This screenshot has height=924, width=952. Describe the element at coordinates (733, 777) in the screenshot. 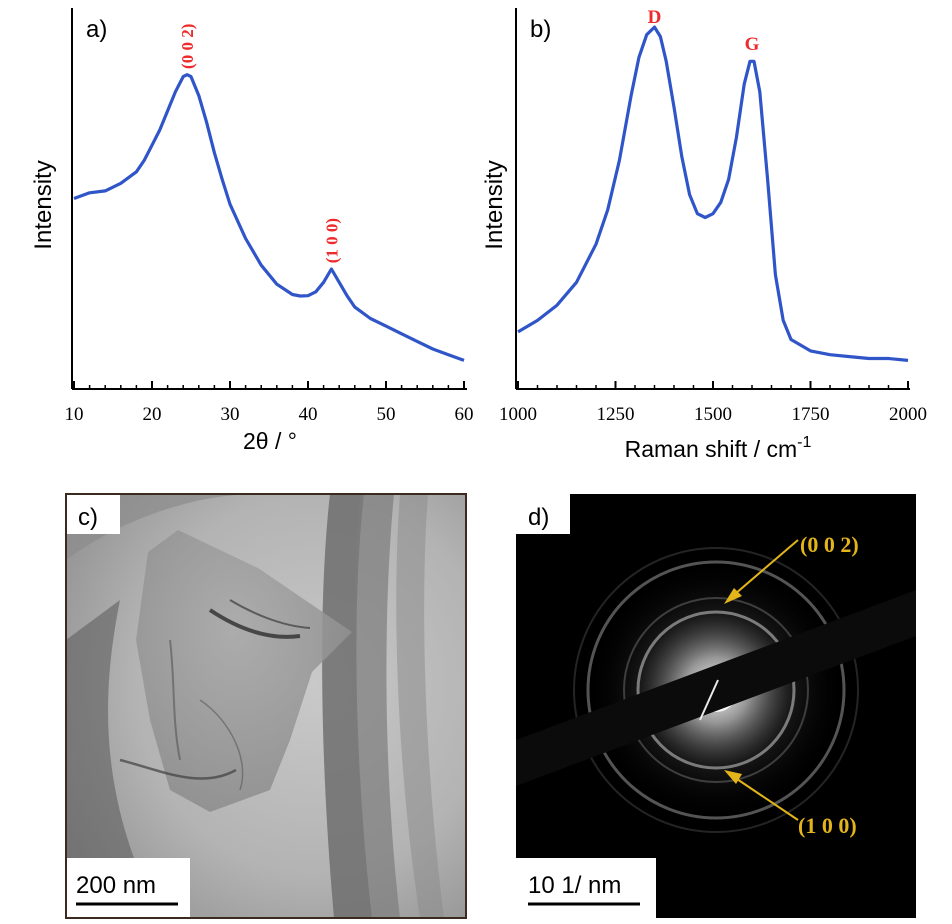

I see `arrow-100-head` at that location.